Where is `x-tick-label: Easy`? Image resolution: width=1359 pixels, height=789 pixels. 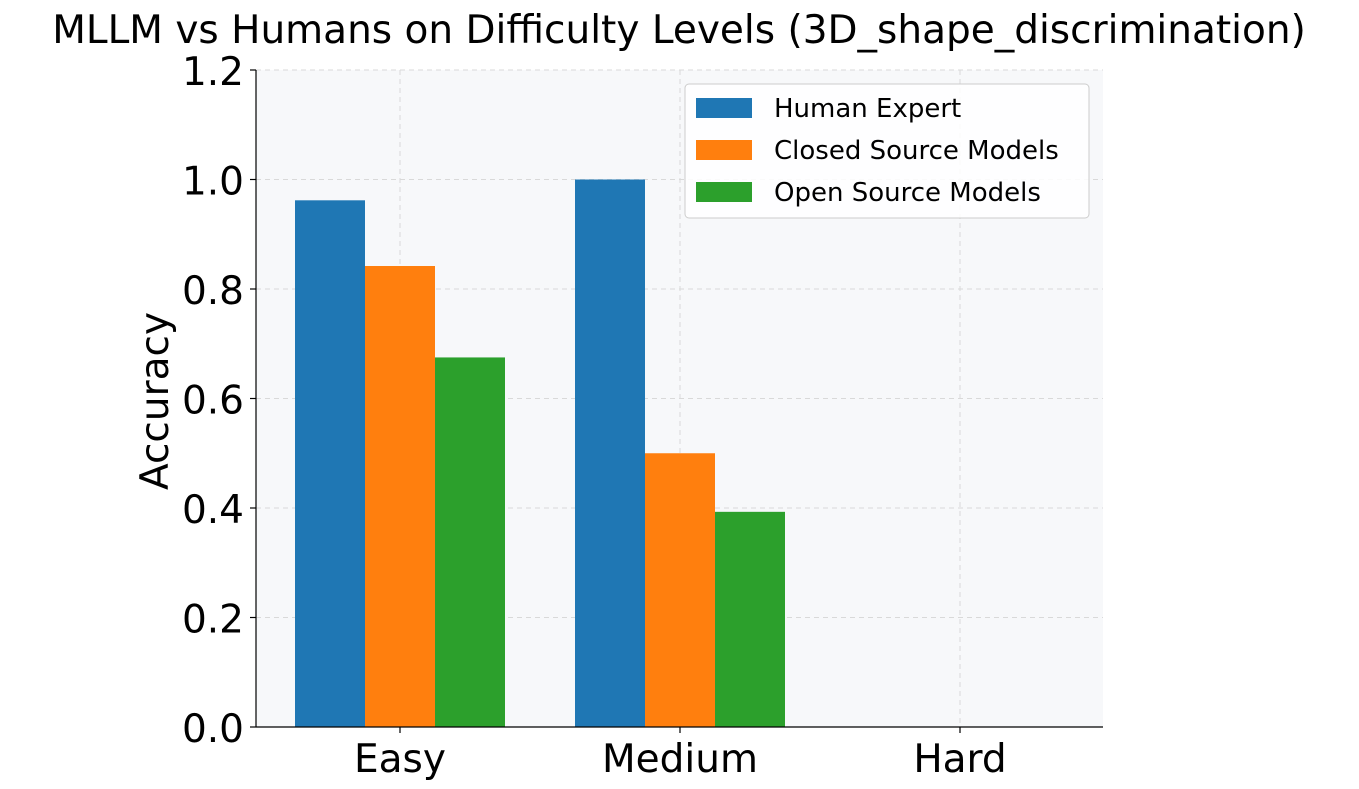
x-tick-label: Easy is located at coordinates (400, 759).